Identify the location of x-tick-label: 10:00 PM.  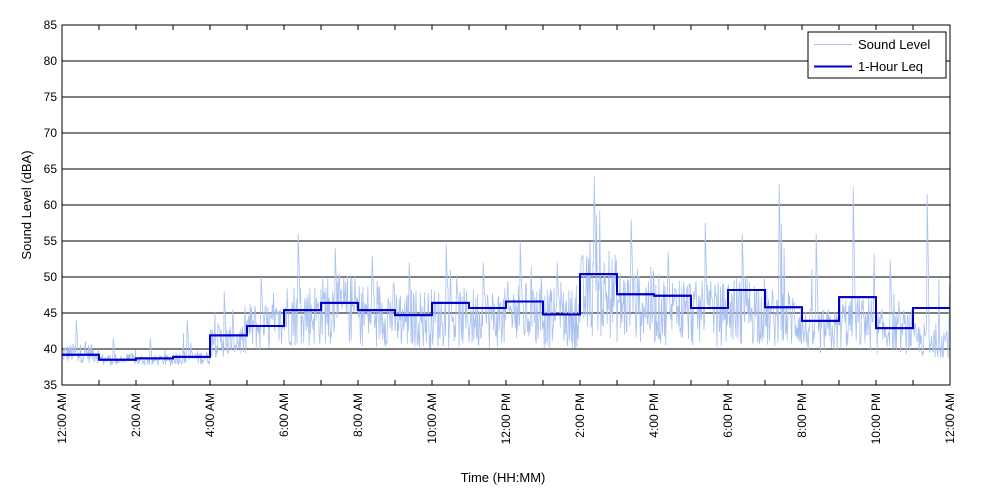
(876, 418).